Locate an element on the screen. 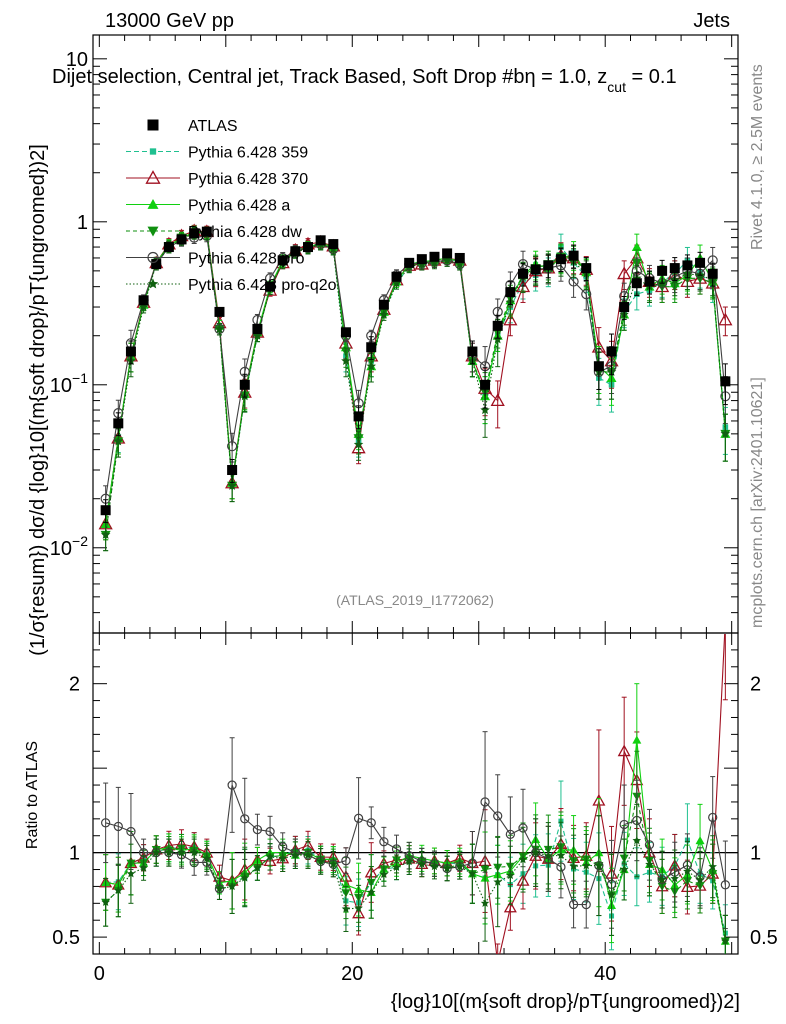  legend-marker-ppro is located at coordinates (153, 257).